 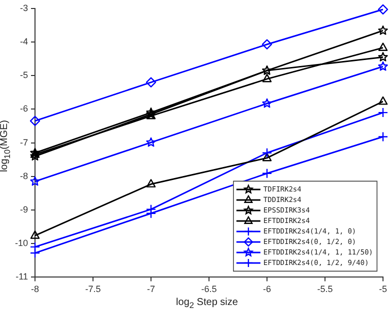 I want to click on x-tick-label: -6.5, so click(x=209, y=289).